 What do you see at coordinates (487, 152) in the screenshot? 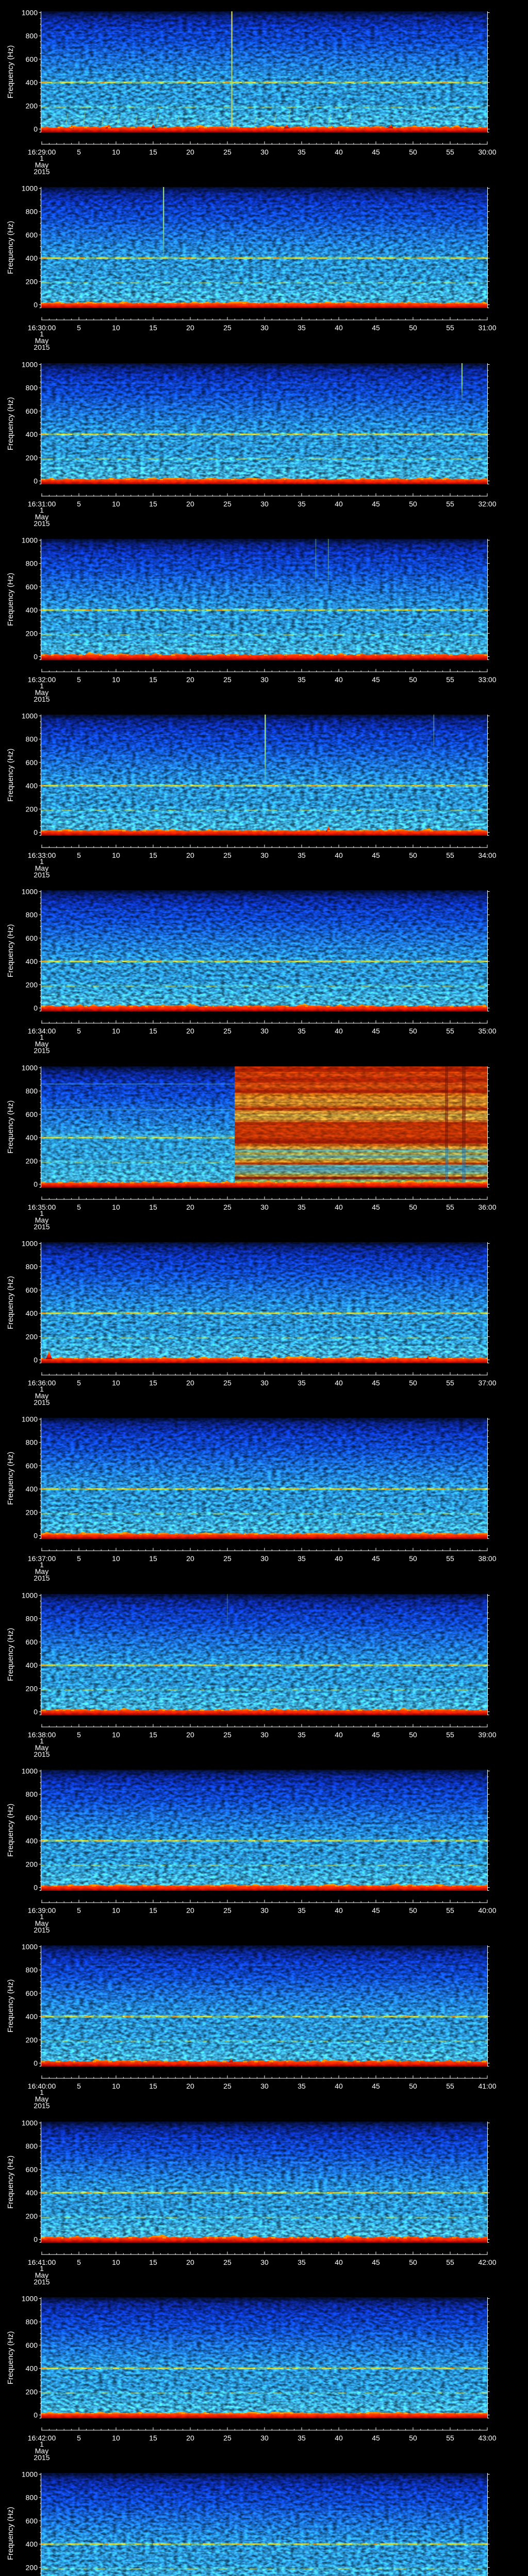
I see `svg-text: 30:00` at bounding box center [487, 152].